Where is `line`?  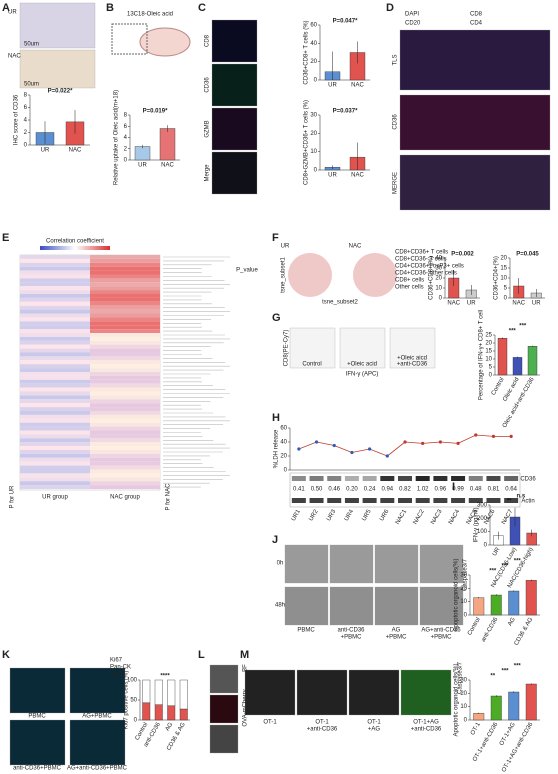
line is located at coordinates (405, 445).